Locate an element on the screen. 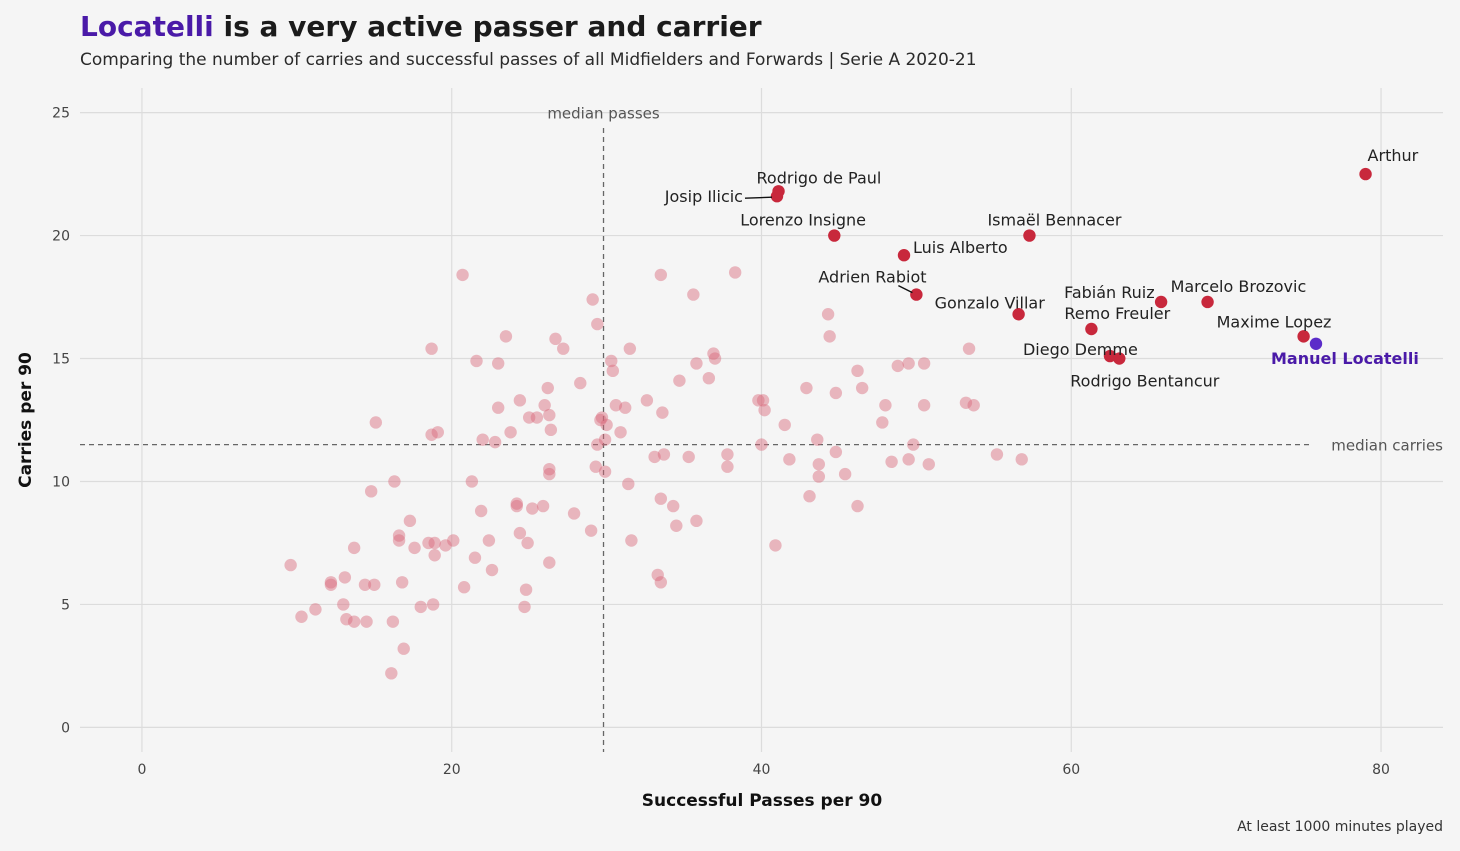 This screenshot has height=851, width=1460. median-carries-label: median carries is located at coordinates (1387, 446).